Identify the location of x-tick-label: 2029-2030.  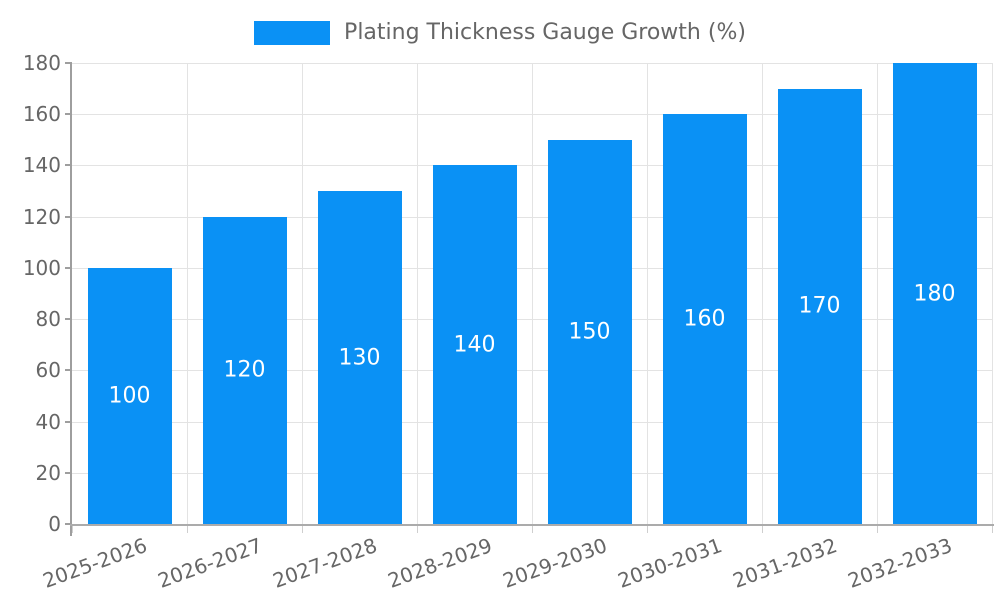
(555, 563).